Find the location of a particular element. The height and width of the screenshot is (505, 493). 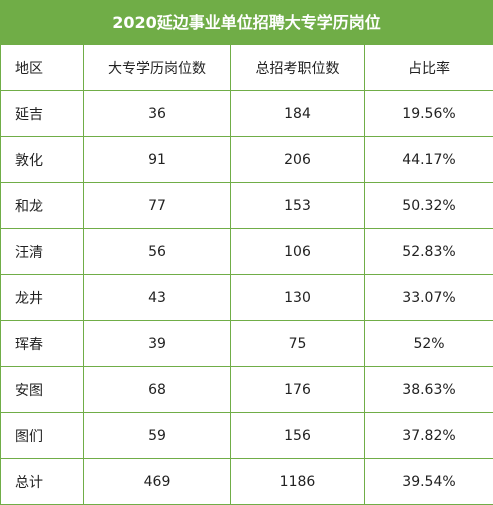

cell-total-posts: 1186 is located at coordinates (298, 482).